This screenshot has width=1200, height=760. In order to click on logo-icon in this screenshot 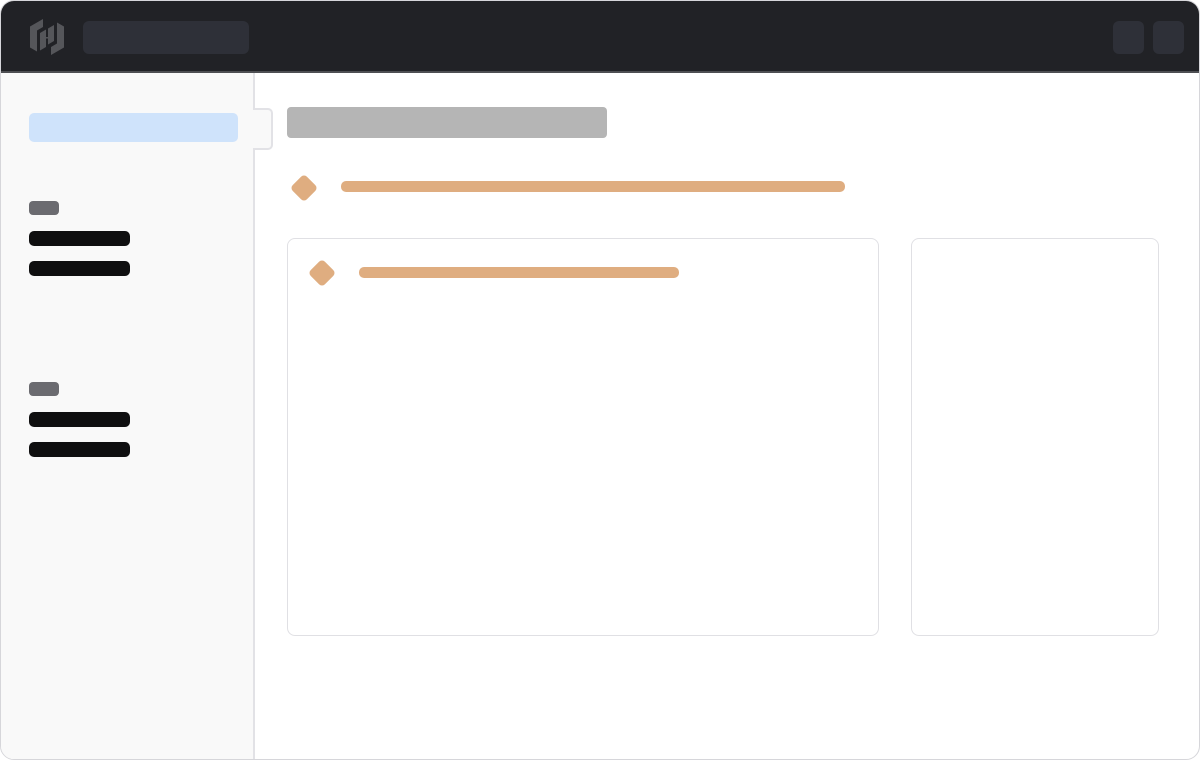, I will do `click(47, 37)`.